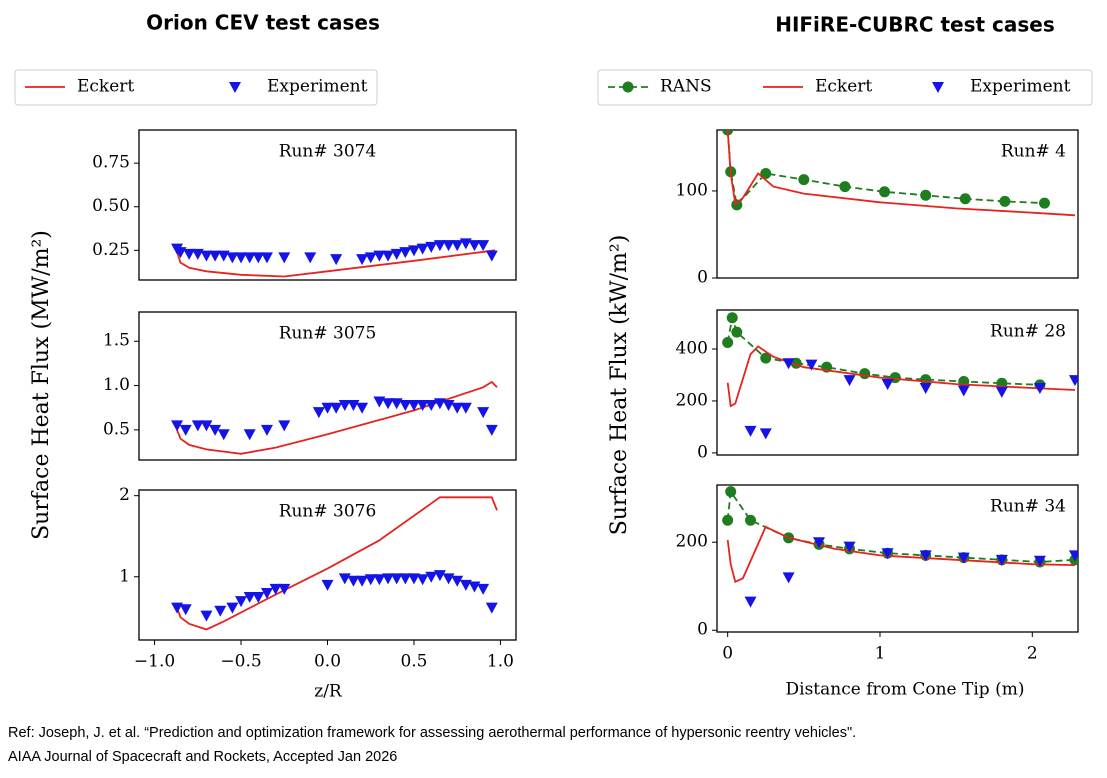 This screenshot has width=1107, height=778. What do you see at coordinates (41, 385) in the screenshot?
I see `y-axis-label: Surface Heat Flux (MW/m²)` at bounding box center [41, 385].